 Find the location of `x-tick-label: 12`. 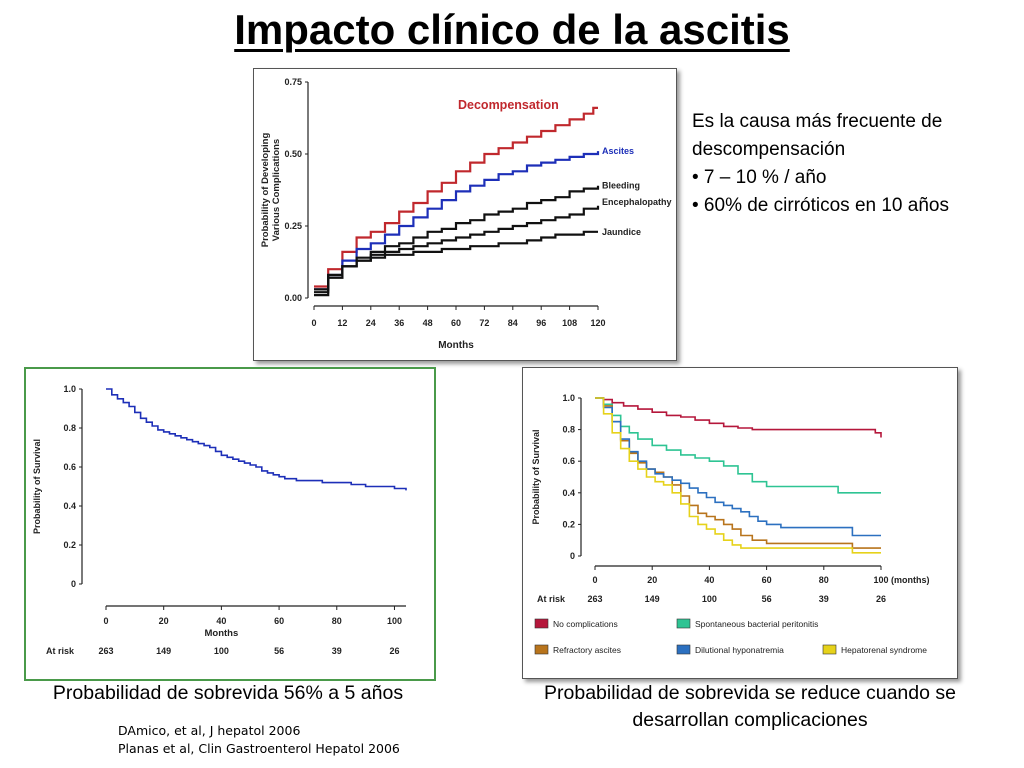

x-tick-label: 12 is located at coordinates (342, 323).